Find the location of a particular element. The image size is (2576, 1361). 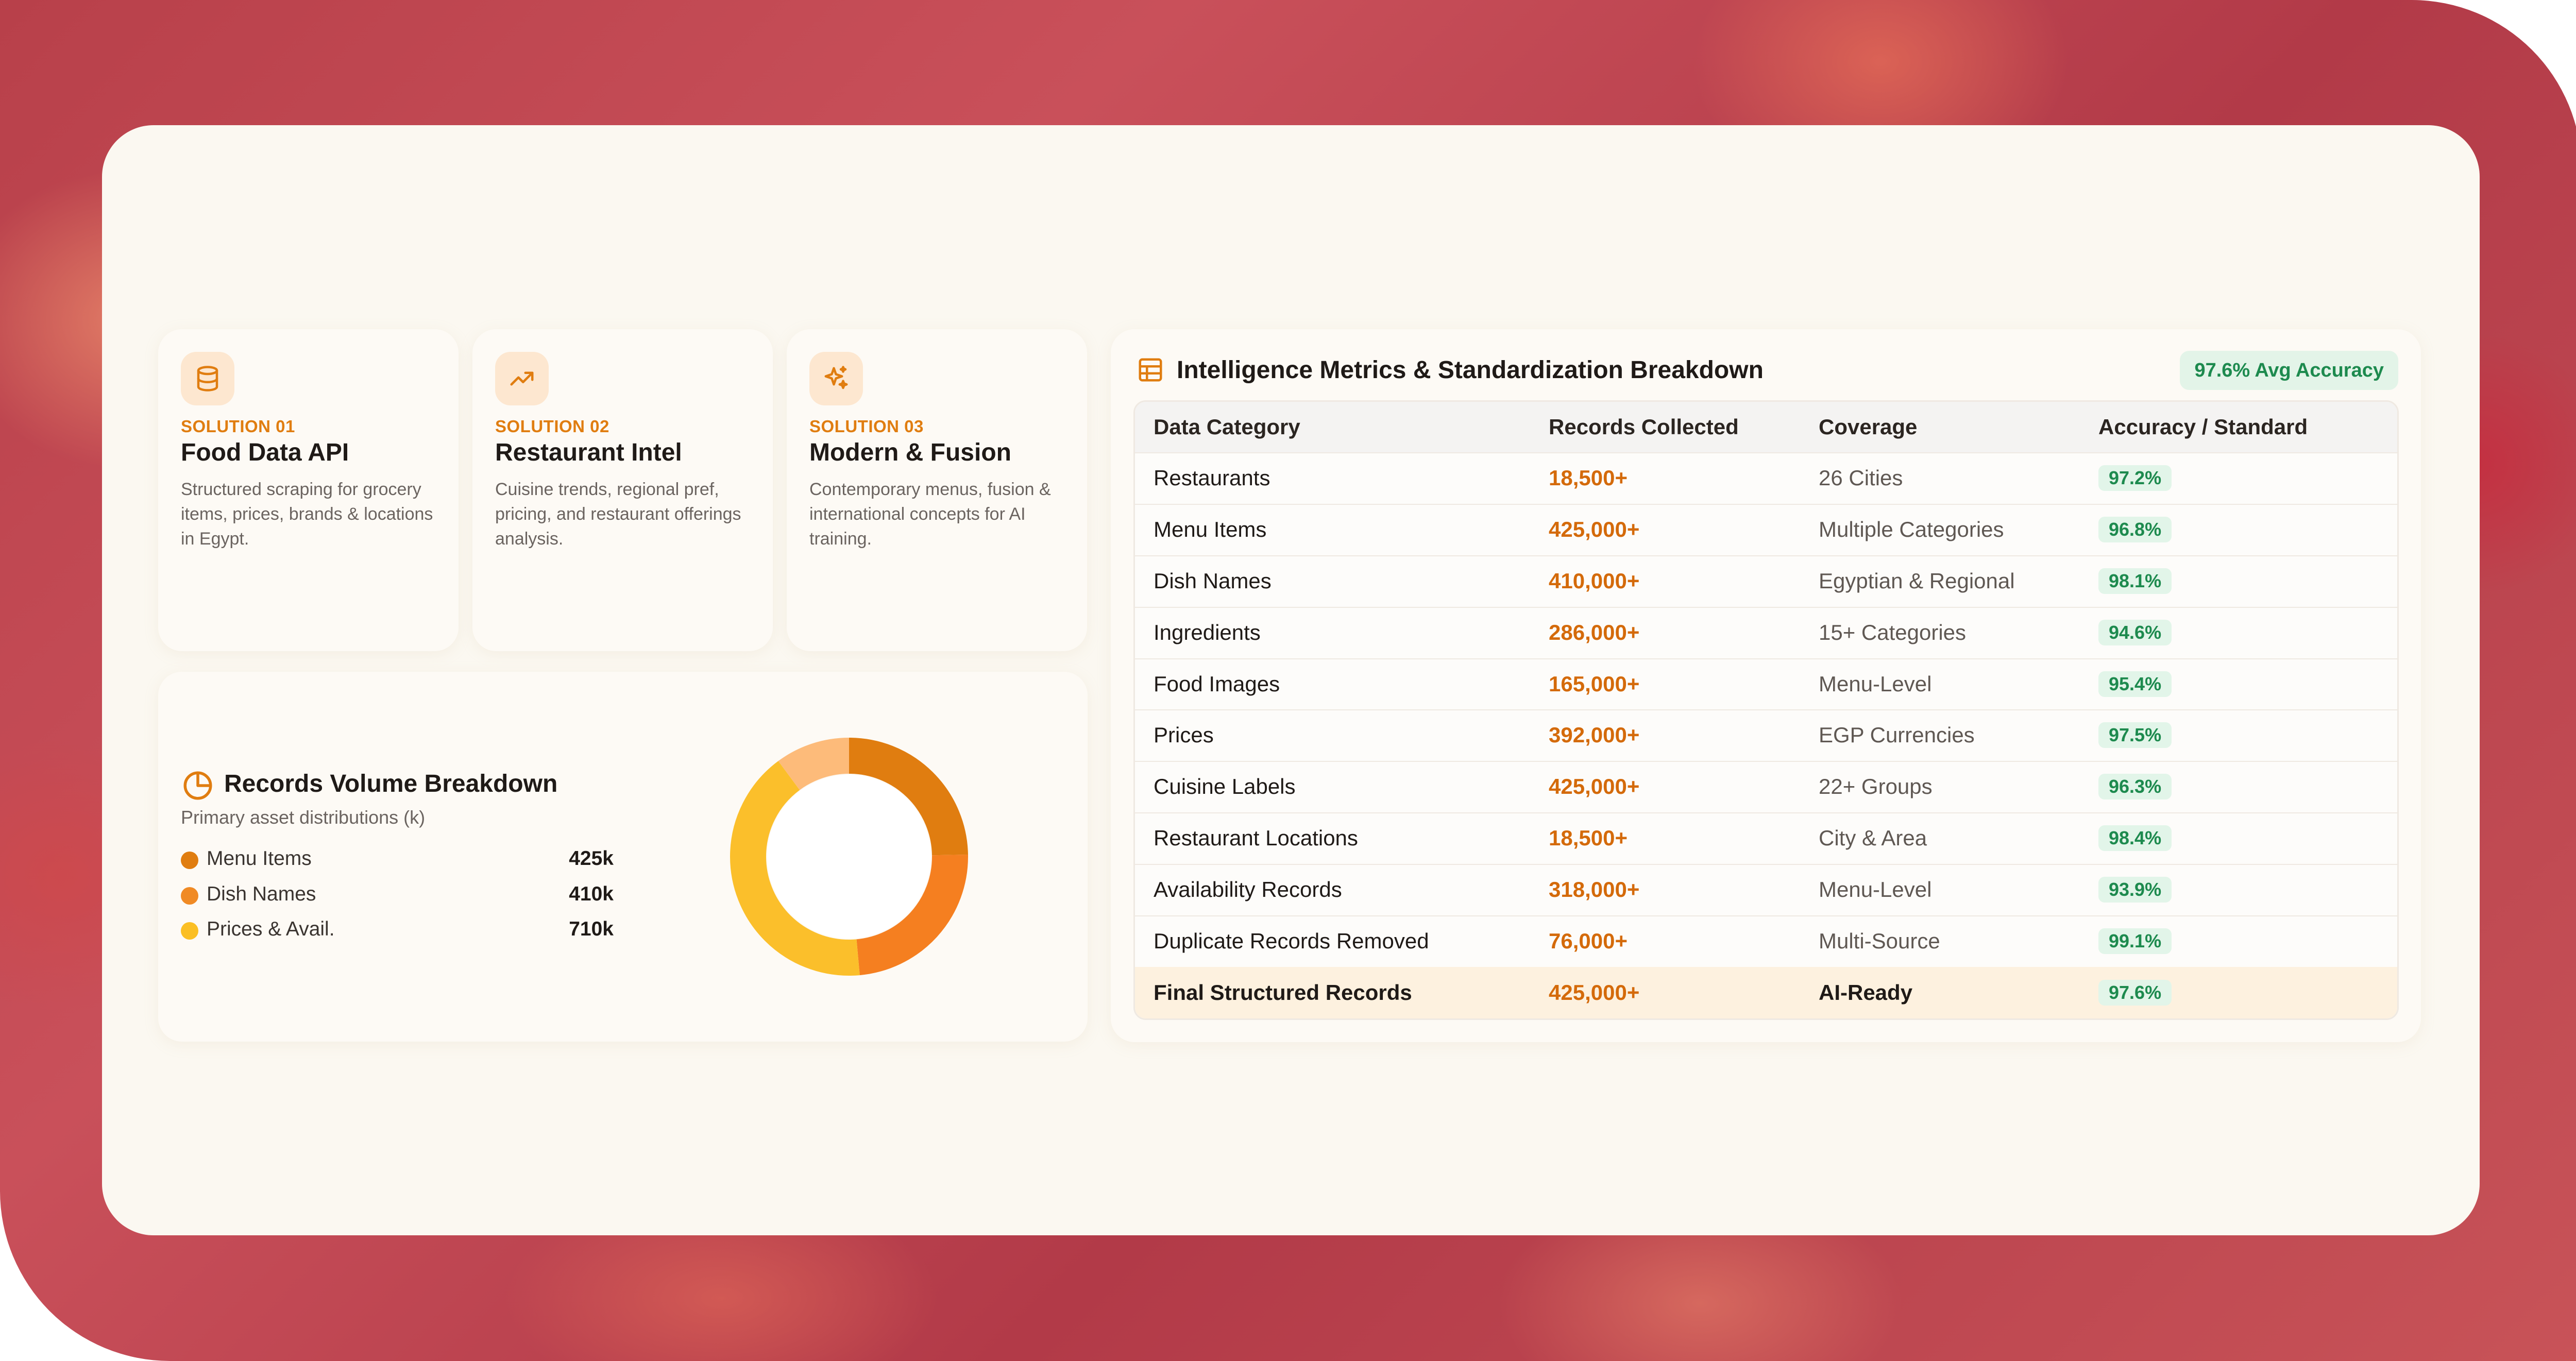

solution-title: Modern & Fusion is located at coordinates (910, 452).